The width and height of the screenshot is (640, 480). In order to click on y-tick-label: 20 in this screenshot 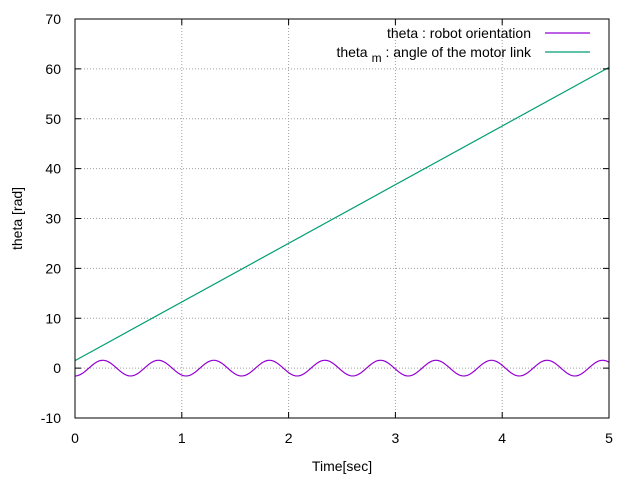, I will do `click(53, 268)`.